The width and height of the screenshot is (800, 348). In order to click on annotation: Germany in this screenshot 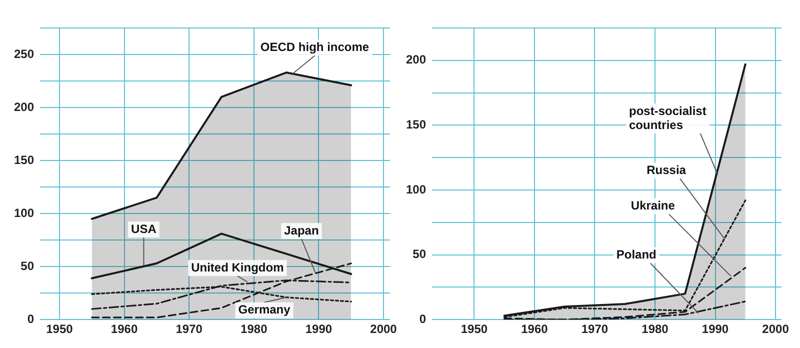, I will do `click(264, 309)`.